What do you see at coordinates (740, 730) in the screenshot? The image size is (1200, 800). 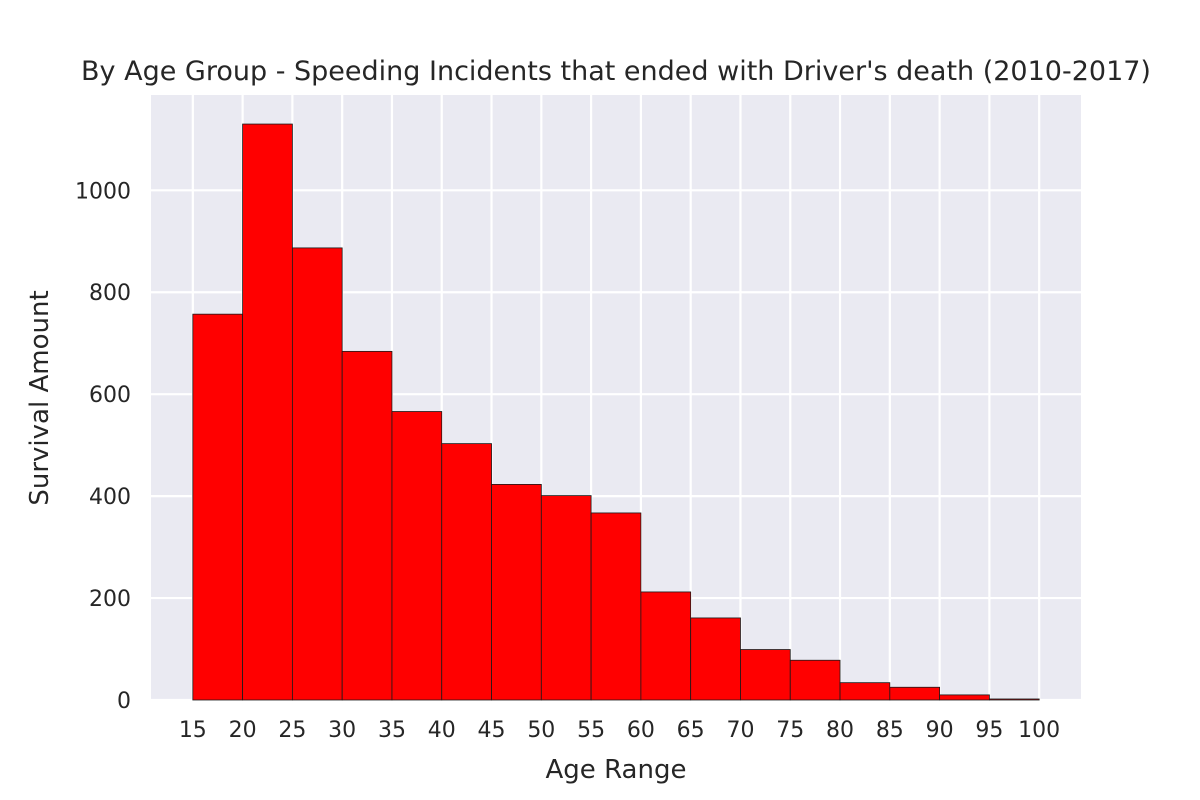 I see `x-tick-label: 70` at bounding box center [740, 730].